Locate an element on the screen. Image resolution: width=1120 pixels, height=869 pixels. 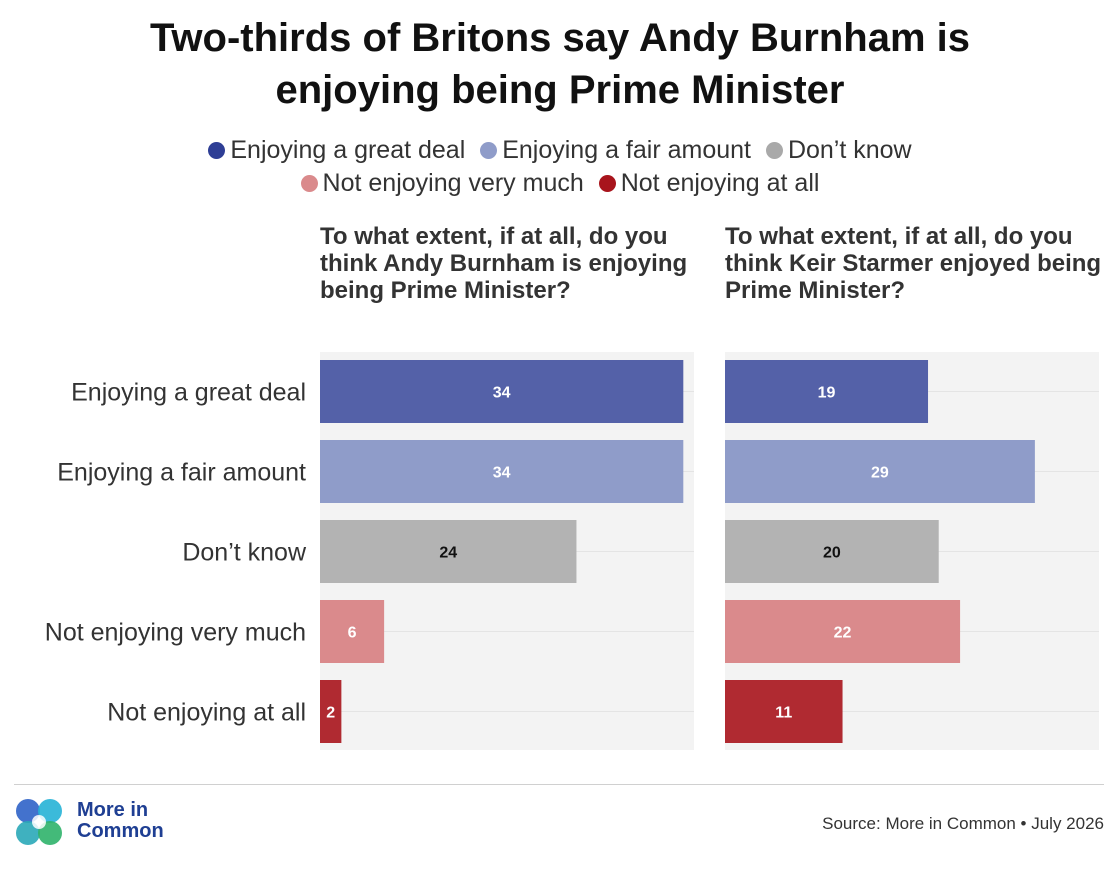
legend-item-dont-know: Don’t know is located at coordinates (838, 150).